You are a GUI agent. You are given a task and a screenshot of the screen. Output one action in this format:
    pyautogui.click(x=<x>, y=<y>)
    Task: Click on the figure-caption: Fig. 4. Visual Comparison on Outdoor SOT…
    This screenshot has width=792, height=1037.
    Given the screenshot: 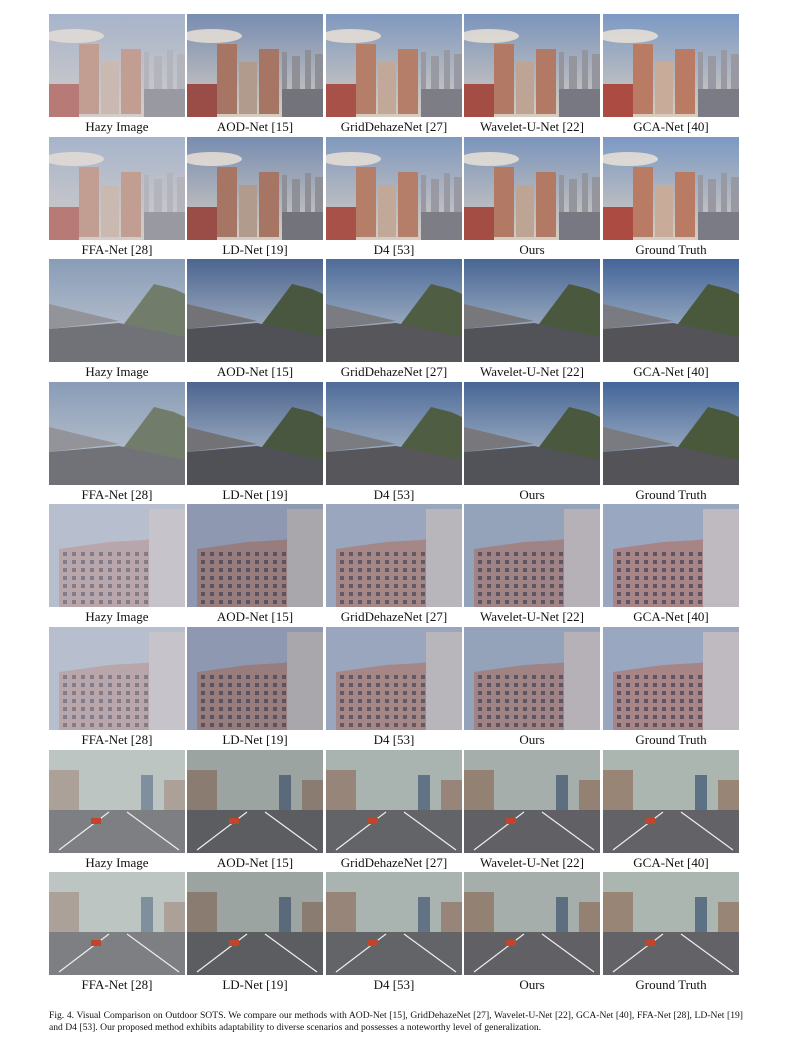 What is the action you would take?
    pyautogui.click(x=396, y=1021)
    